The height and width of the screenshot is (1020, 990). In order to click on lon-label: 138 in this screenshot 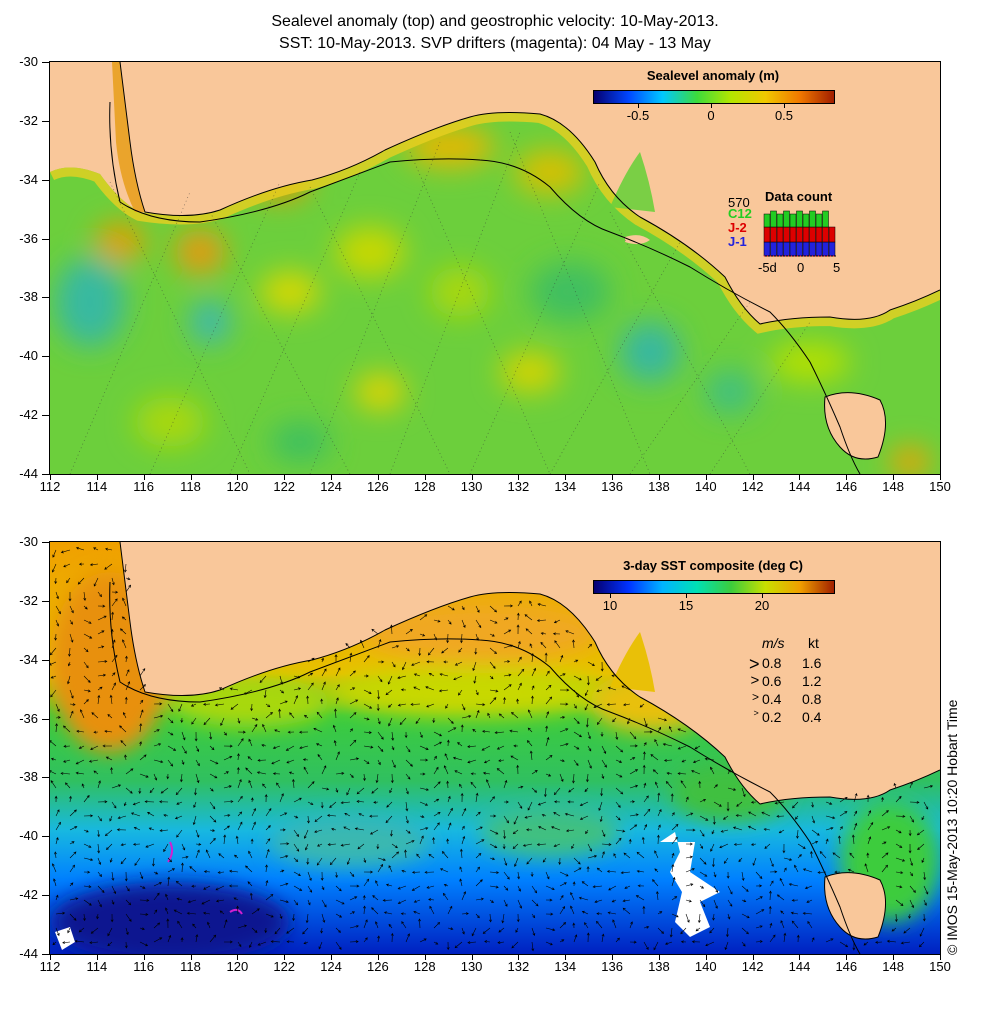, I will do `click(659, 966)`.